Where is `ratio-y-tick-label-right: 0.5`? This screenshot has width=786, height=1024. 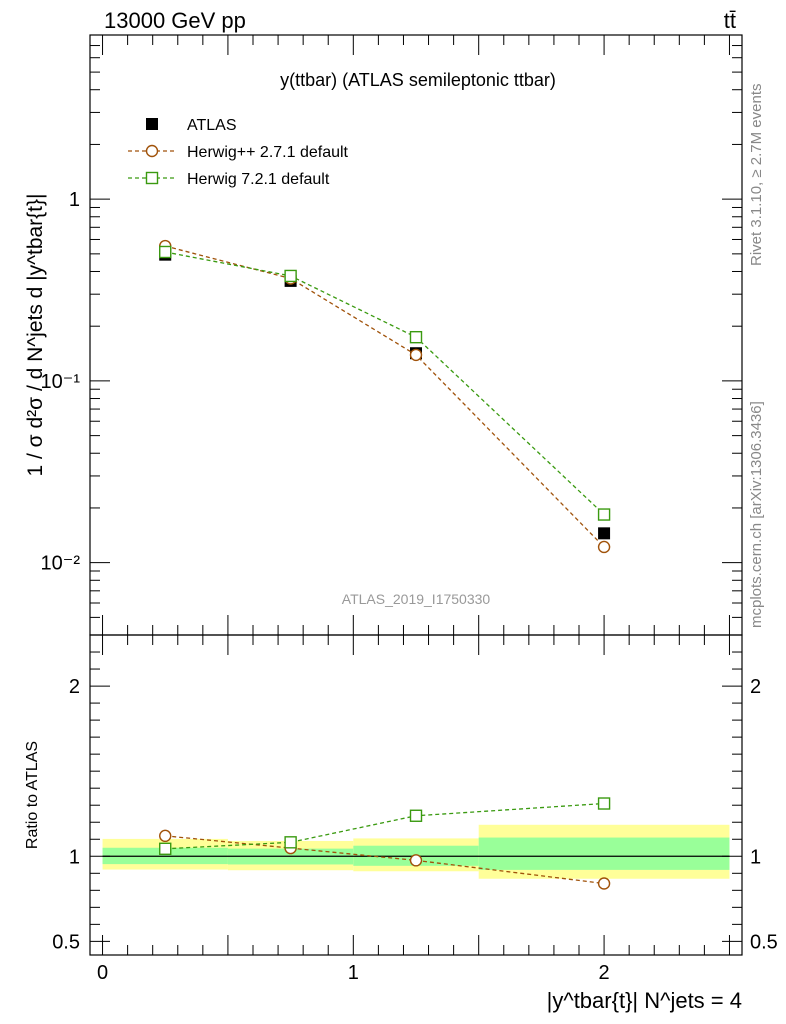
ratio-y-tick-label-right: 0.5 is located at coordinates (764, 942).